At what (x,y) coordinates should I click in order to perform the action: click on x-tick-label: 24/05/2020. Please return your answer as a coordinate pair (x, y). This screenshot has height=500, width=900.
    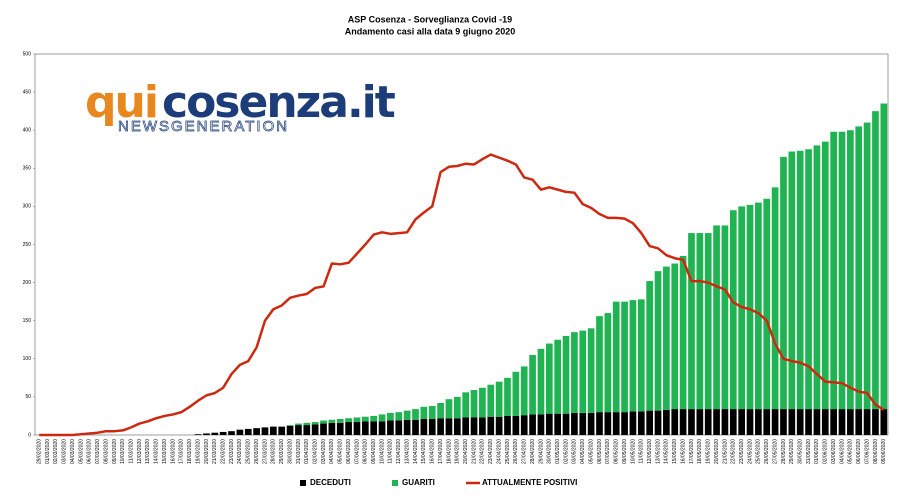
    Looking at the image, I should click on (750, 451).